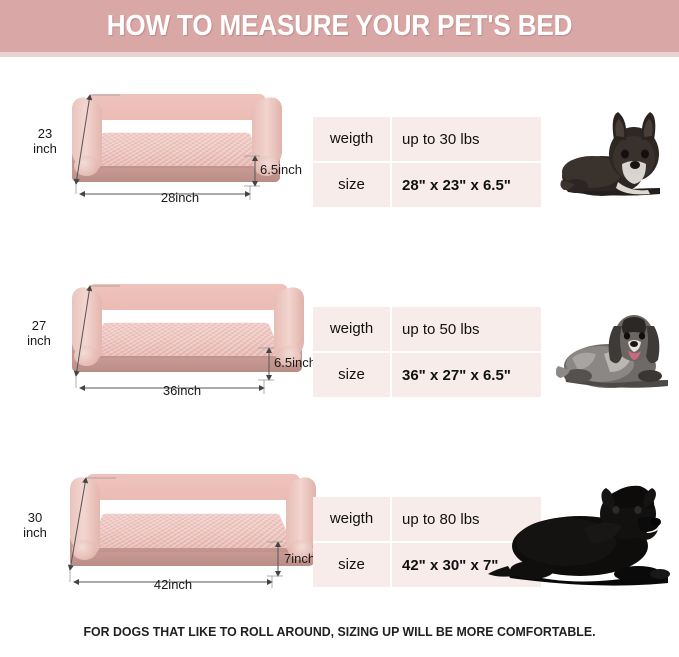 The image size is (679, 657). I want to click on bed-height-label: 30 inch, so click(35, 525).